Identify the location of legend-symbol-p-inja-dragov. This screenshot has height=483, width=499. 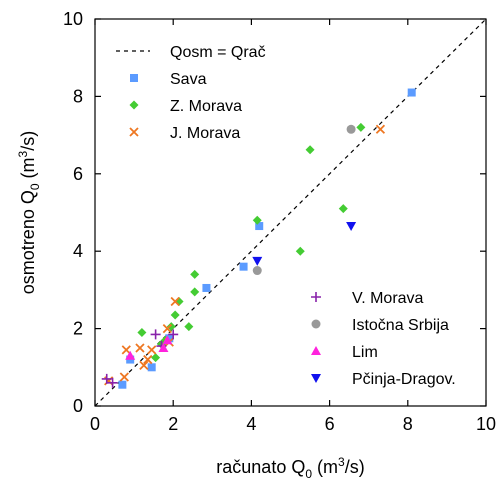
(316, 378).